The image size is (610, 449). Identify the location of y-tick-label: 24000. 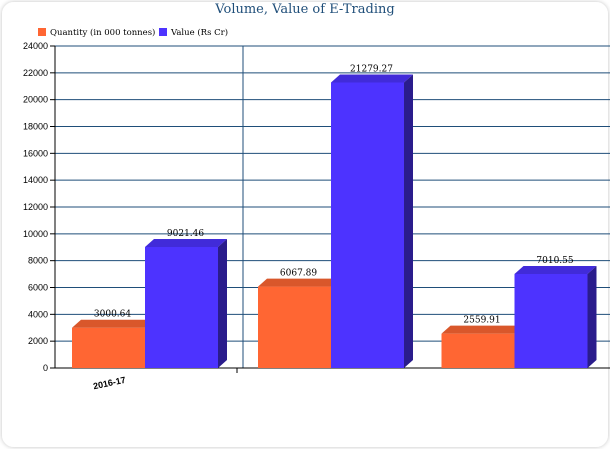
(35, 46).